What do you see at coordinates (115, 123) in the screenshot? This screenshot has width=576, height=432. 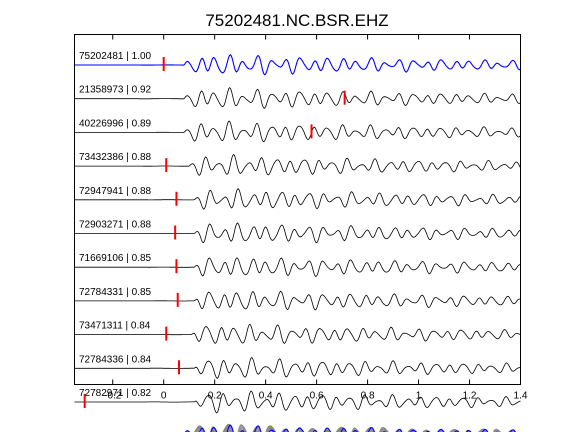 I see `trace-label-40226996: 40226996 | 0.89` at bounding box center [115, 123].